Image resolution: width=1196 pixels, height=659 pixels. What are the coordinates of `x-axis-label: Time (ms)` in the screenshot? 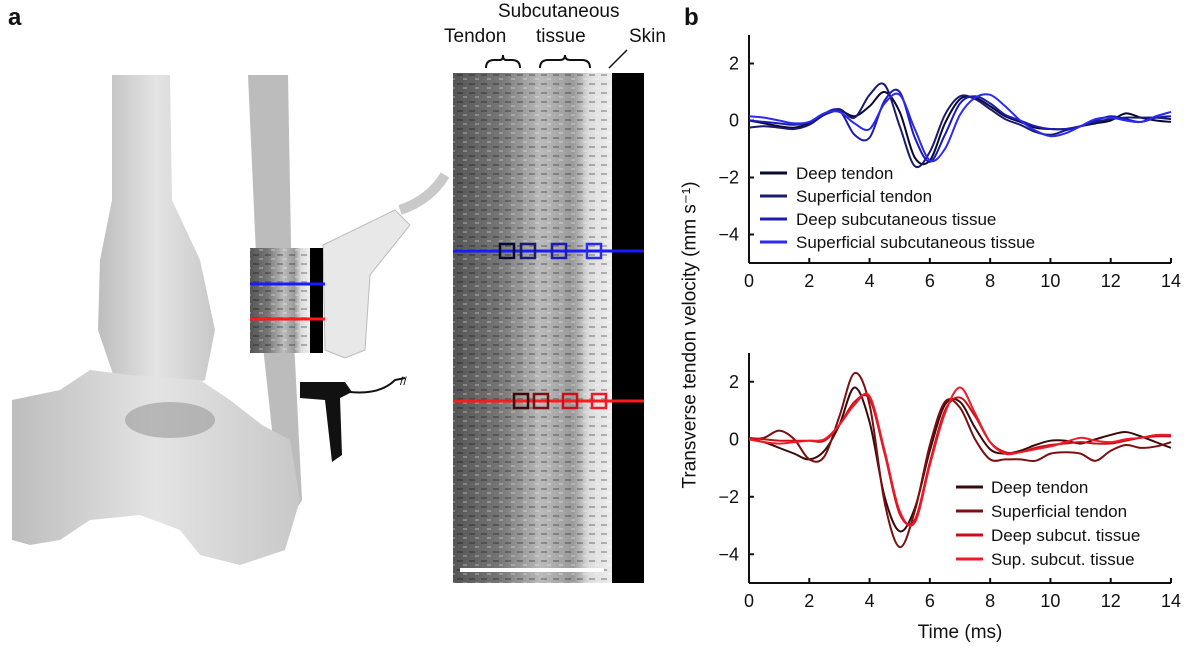 It's located at (960, 632).